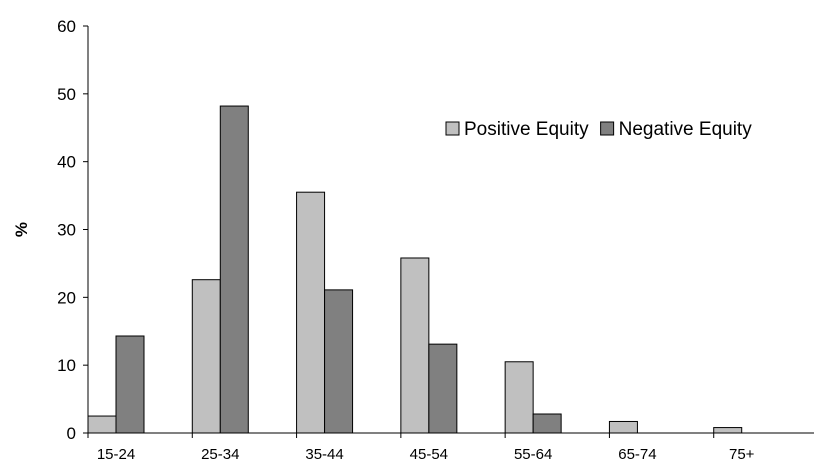 The height and width of the screenshot is (469, 814). What do you see at coordinates (452, 128) in the screenshot?
I see `legend-swatch-positive-equity` at bounding box center [452, 128].